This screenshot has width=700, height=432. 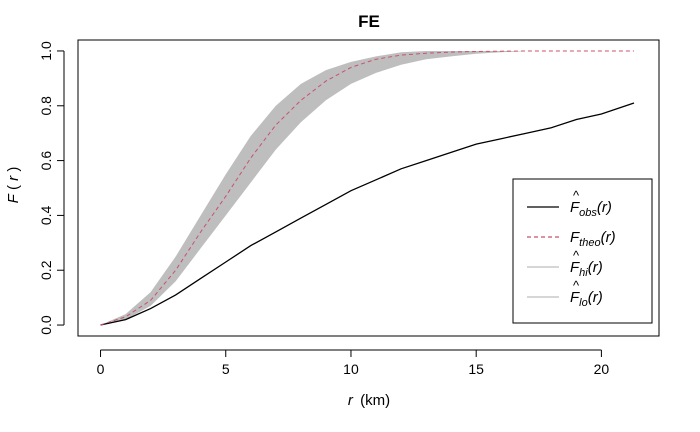 I want to click on x-tick-label-20: 20, so click(x=602, y=369).